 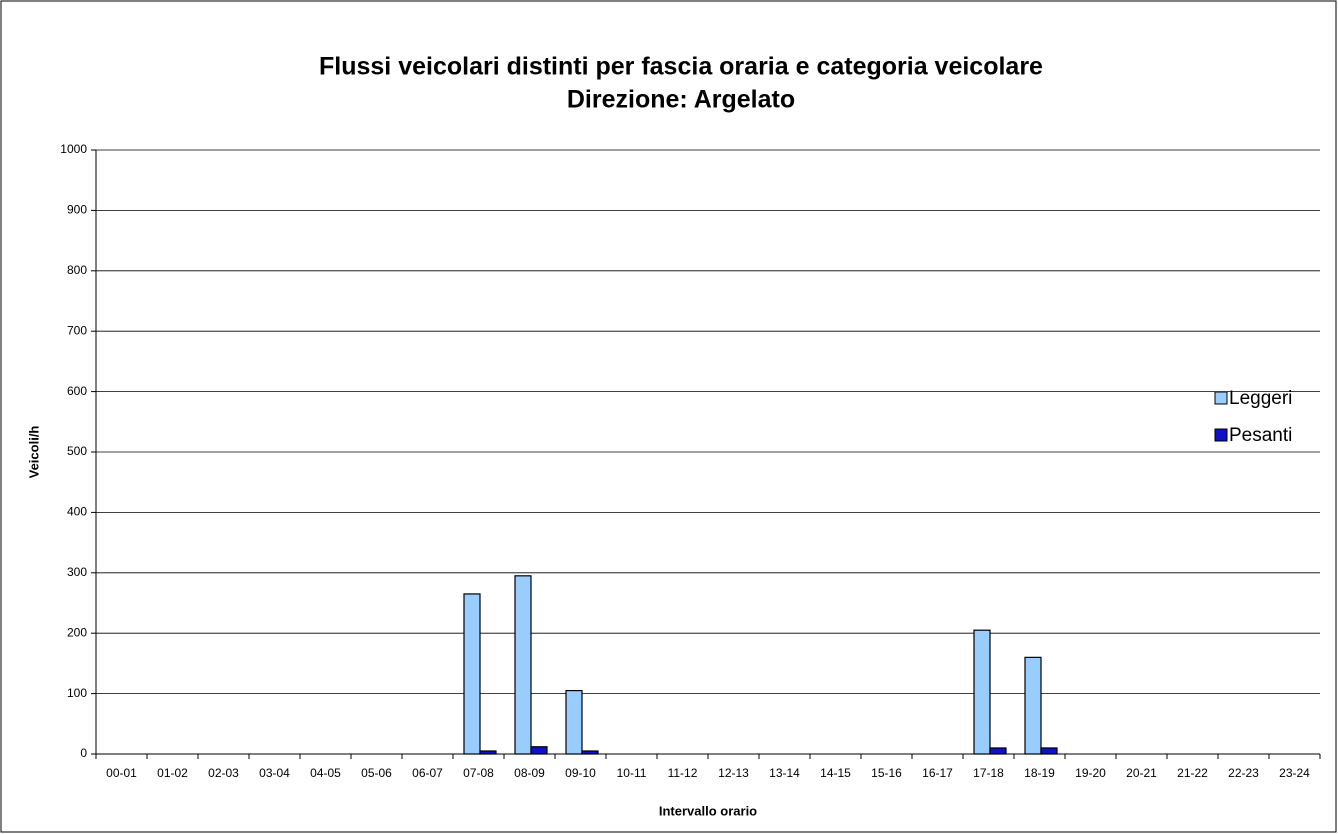 What do you see at coordinates (77, 391) in the screenshot?
I see `y-tick-label: 600` at bounding box center [77, 391].